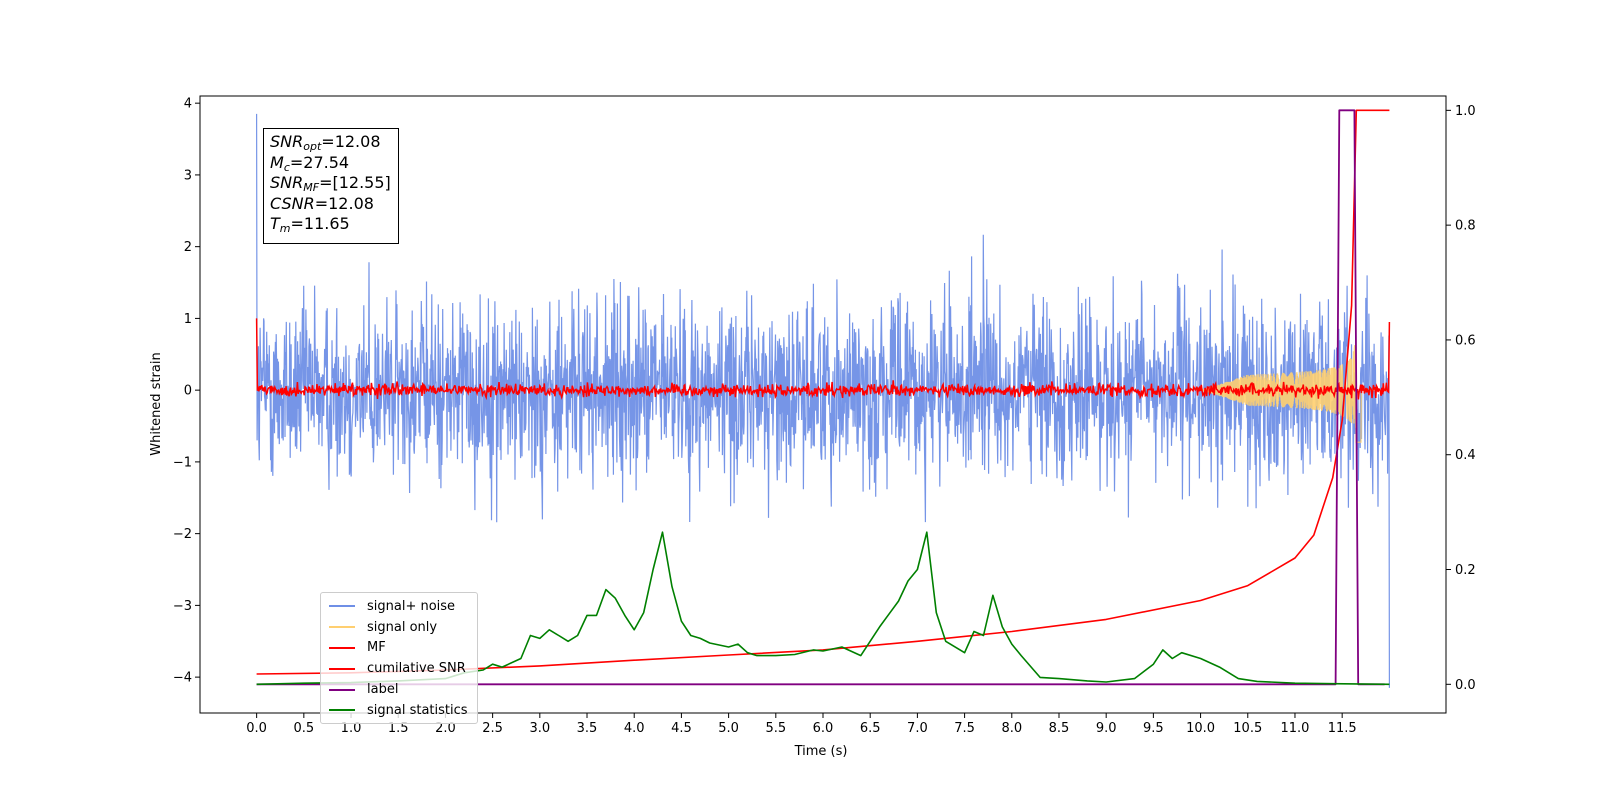  What do you see at coordinates (1342, 728) in the screenshot?
I see `x-tick-label: 11.5` at bounding box center [1342, 728].